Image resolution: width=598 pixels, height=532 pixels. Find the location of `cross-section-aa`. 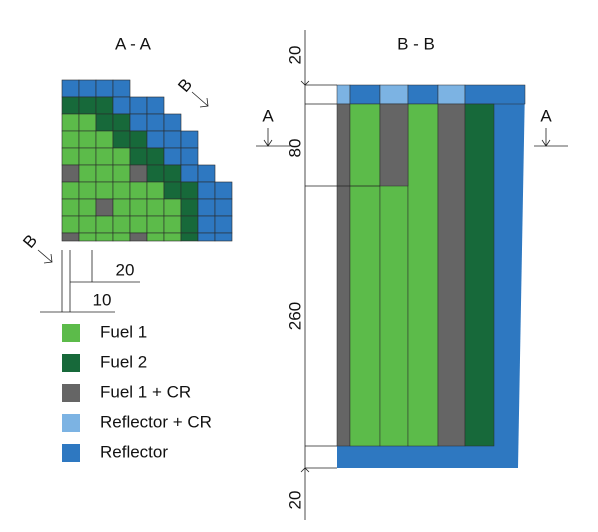

cross-section-aa is located at coordinates (147, 160).